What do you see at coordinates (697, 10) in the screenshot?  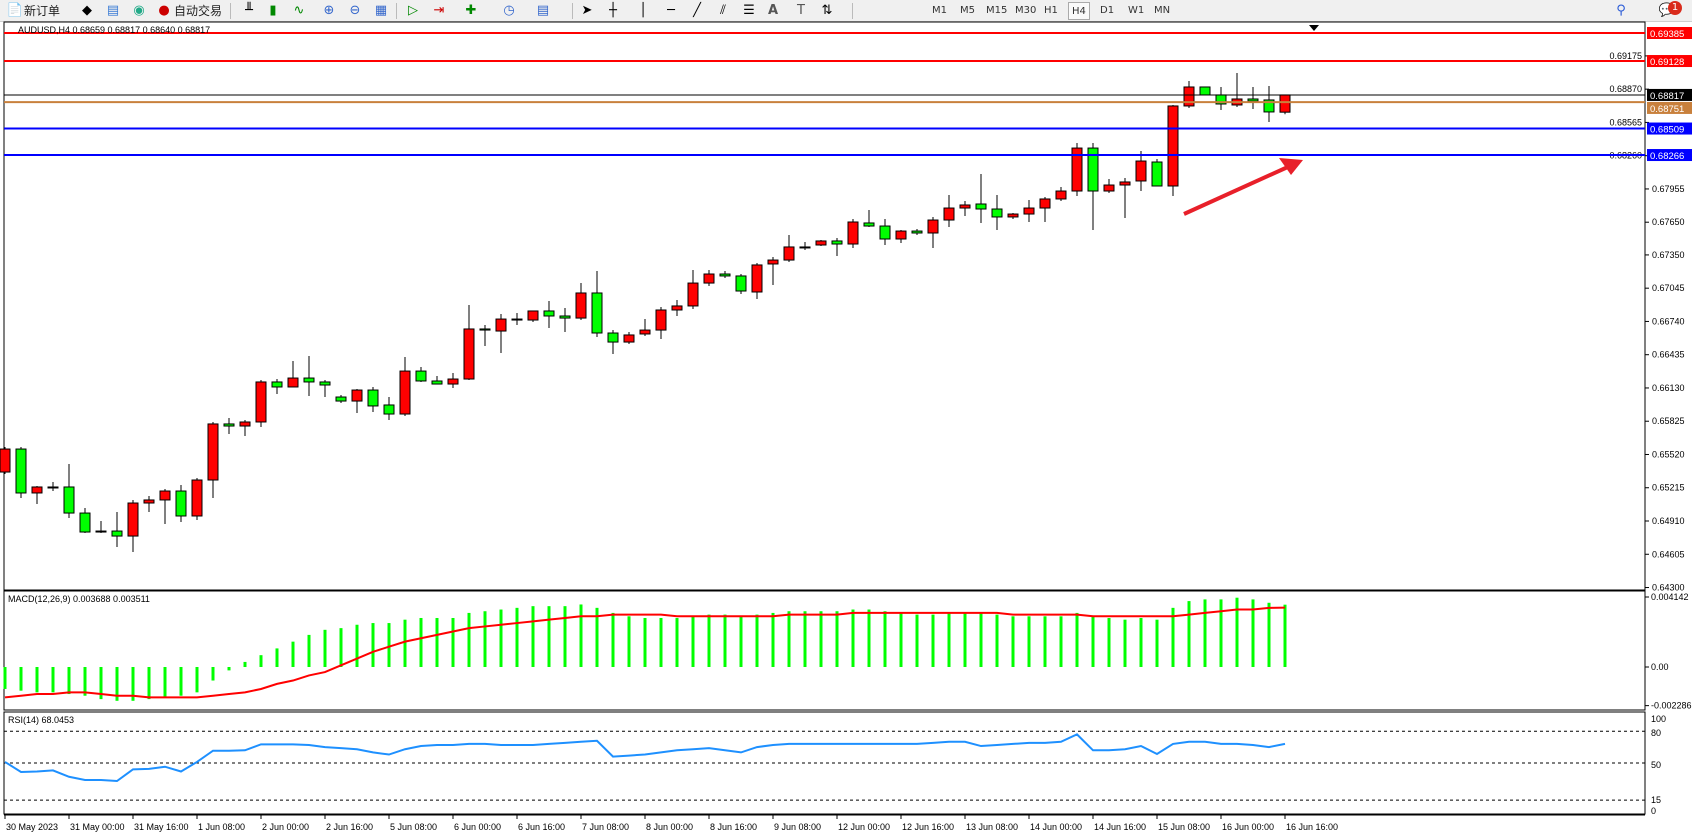 I see `trendline-icon: ╱` at bounding box center [697, 10].